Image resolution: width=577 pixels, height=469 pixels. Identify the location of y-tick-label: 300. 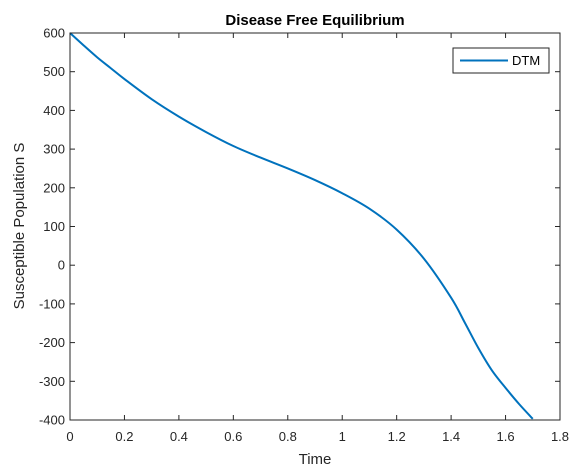
(54, 149).